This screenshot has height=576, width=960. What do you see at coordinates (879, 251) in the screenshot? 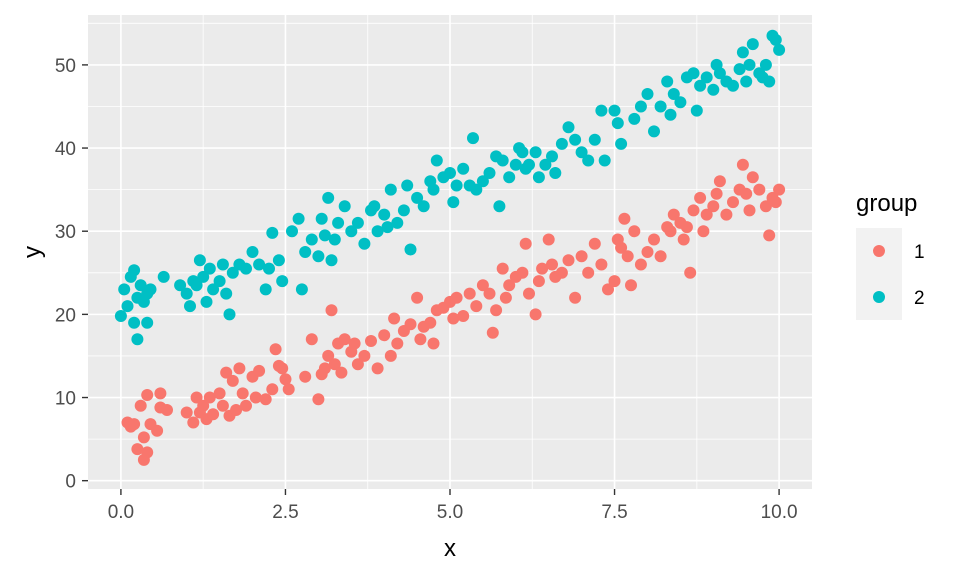
I see `legend-key-1-marker` at bounding box center [879, 251].